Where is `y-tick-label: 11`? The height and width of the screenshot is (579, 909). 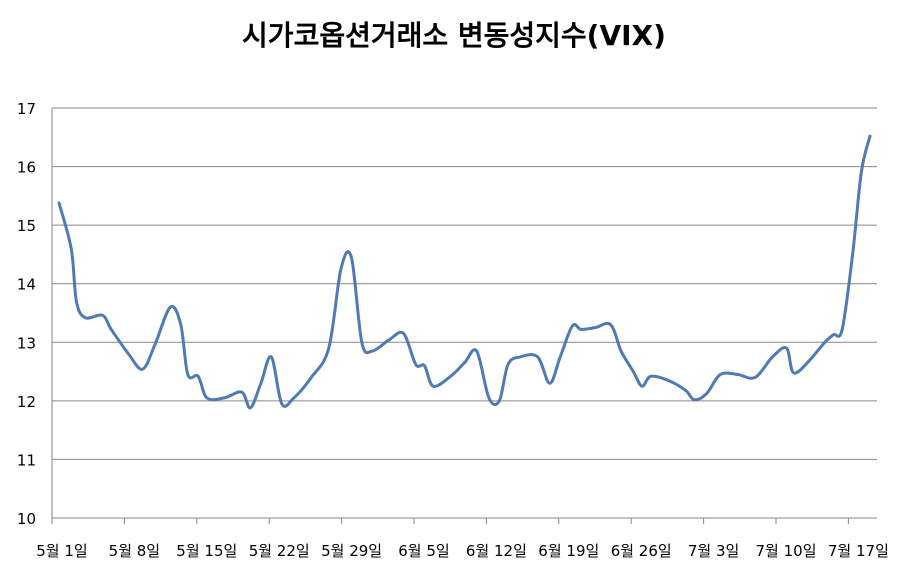
y-tick-label: 11 is located at coordinates (26, 460).